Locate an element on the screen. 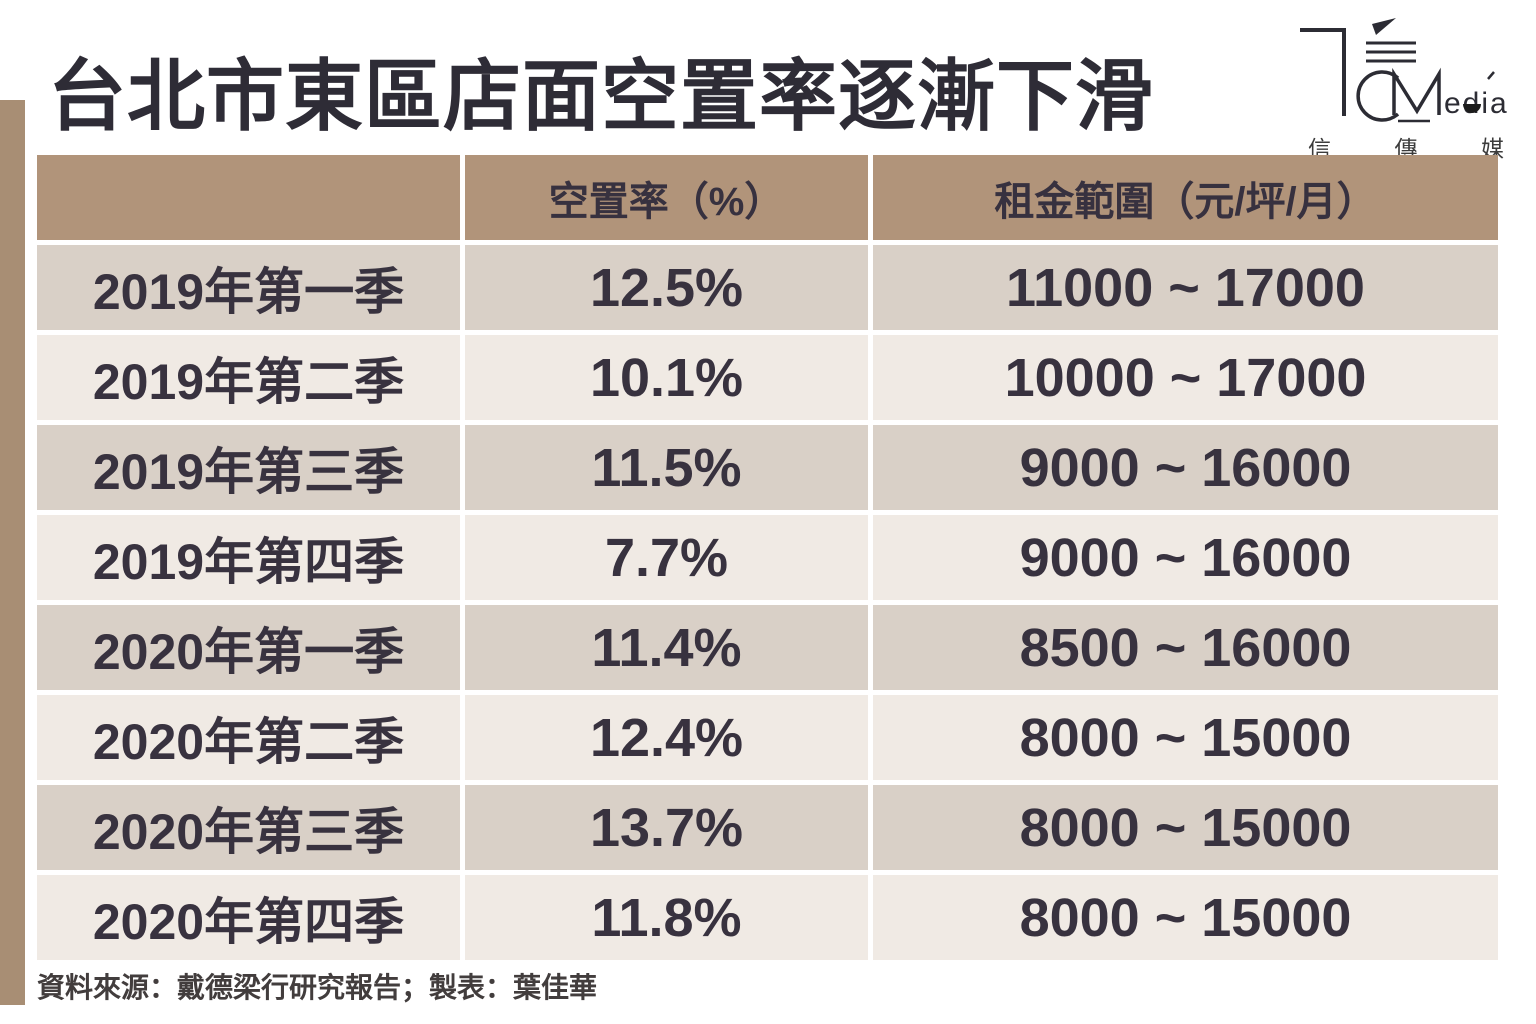  row-quarter: 2019年第二季 is located at coordinates (248, 377).